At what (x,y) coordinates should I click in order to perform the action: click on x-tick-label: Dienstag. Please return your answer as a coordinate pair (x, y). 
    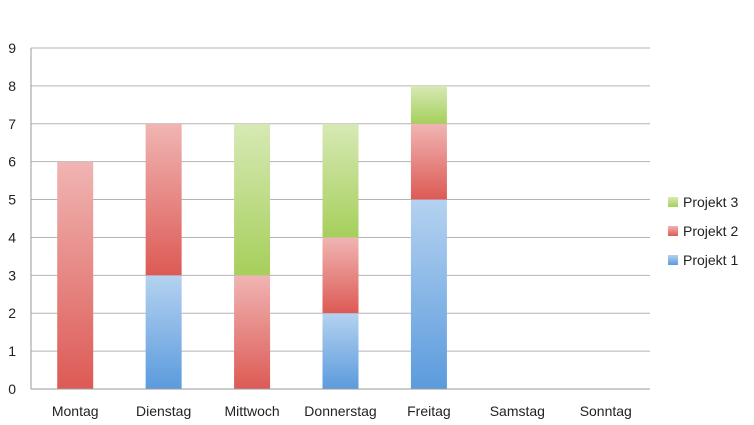
    Looking at the image, I should click on (163, 411).